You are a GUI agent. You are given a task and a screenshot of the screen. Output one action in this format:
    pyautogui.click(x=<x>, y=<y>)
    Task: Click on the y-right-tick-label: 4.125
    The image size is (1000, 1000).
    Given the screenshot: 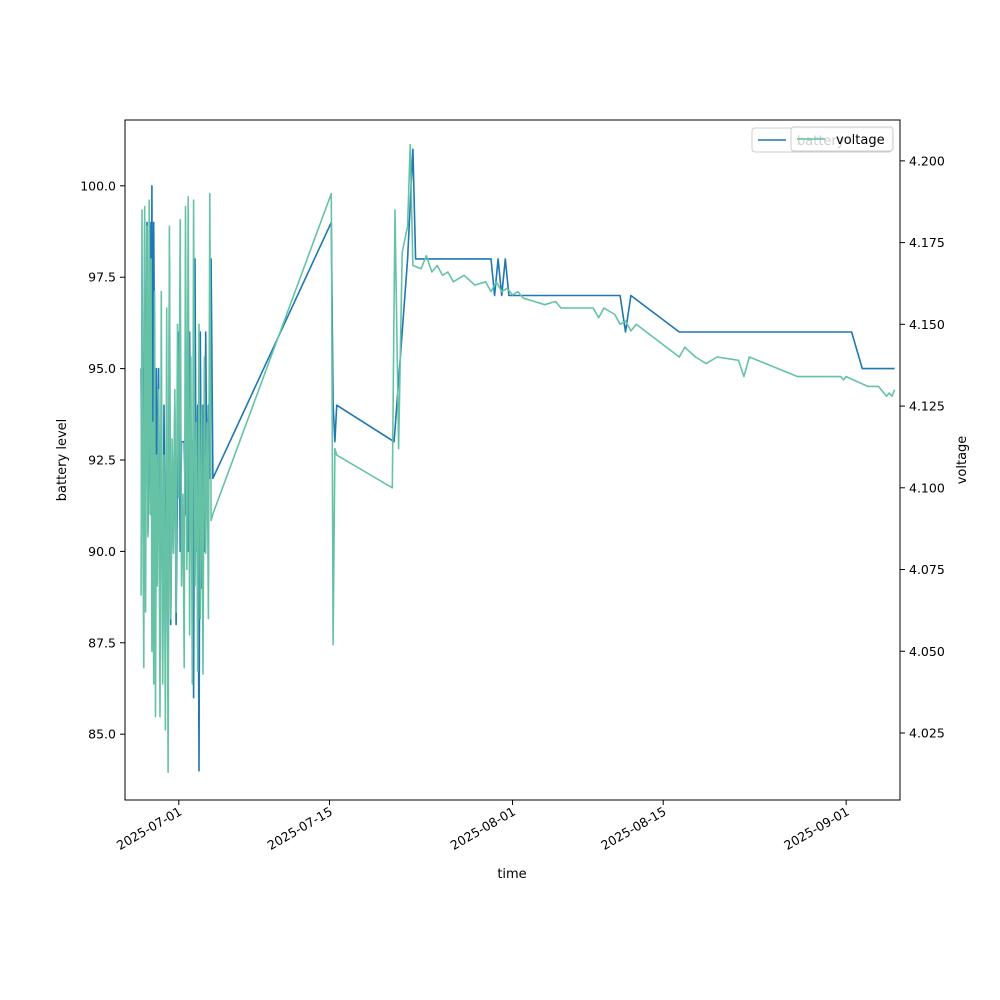 What is the action you would take?
    pyautogui.click(x=927, y=406)
    